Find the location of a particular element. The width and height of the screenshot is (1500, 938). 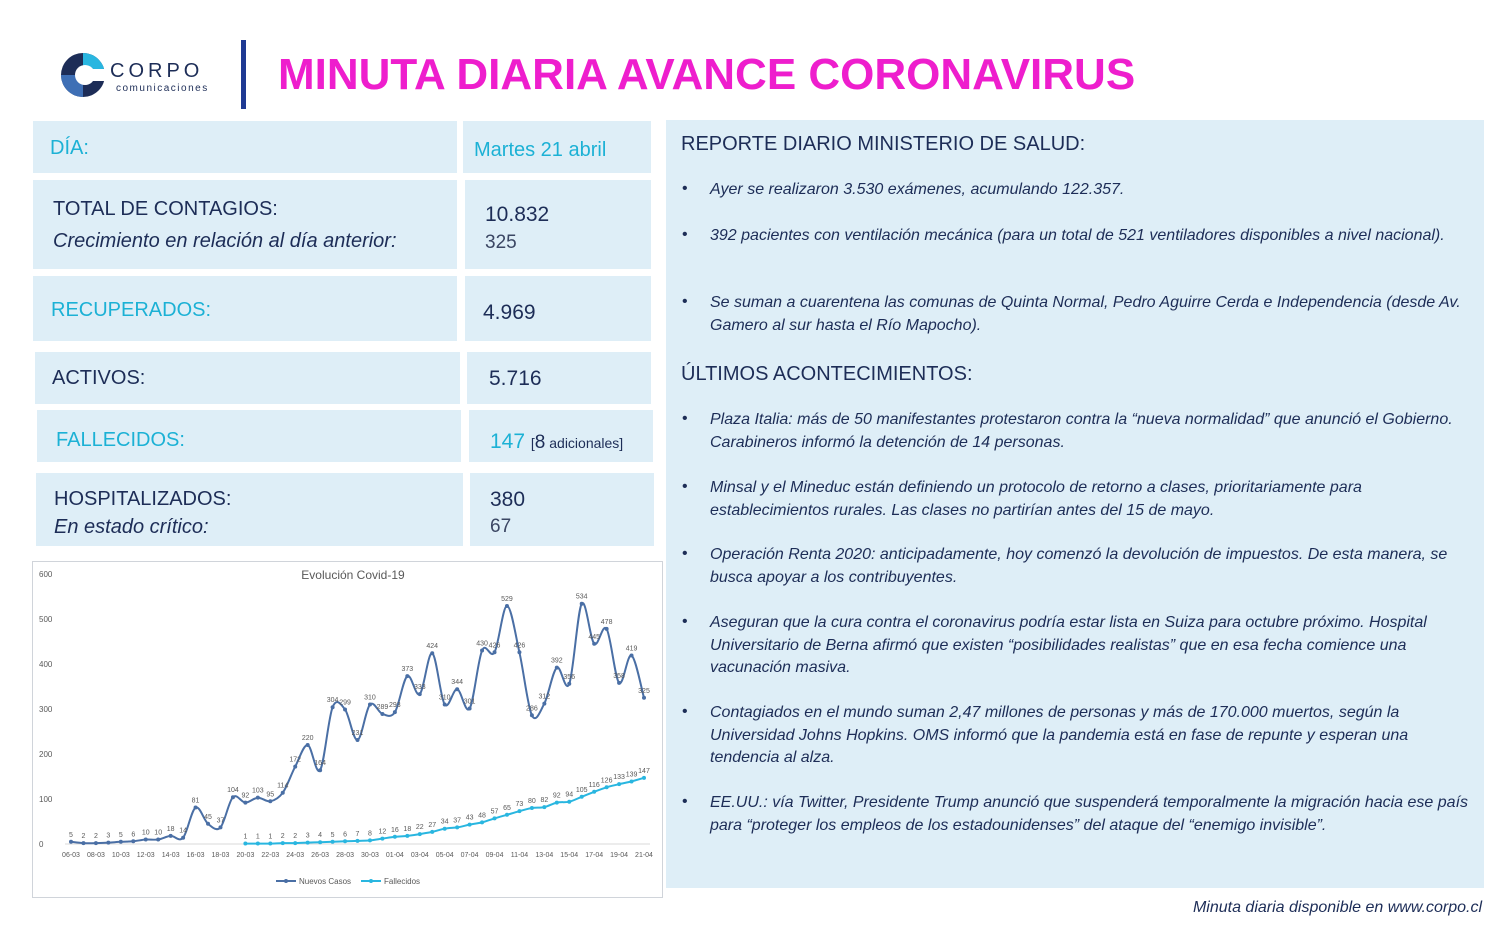

fallecidos-data-label: 8 is located at coordinates (370, 833).